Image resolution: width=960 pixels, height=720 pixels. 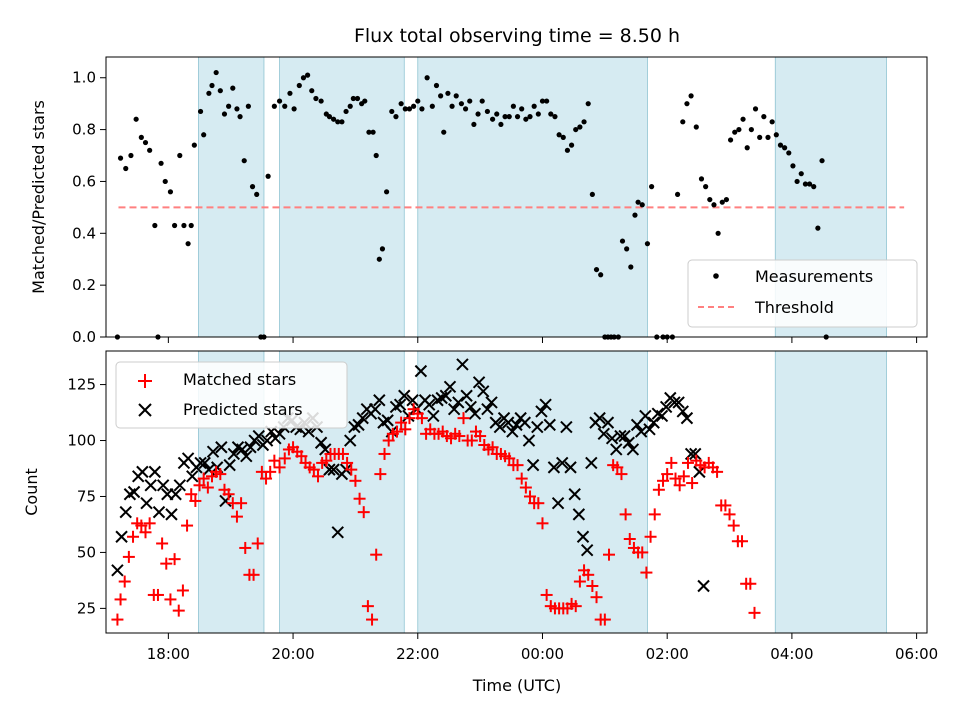 What do you see at coordinates (716, 276) in the screenshot?
I see `legend-measurements-marker` at bounding box center [716, 276].